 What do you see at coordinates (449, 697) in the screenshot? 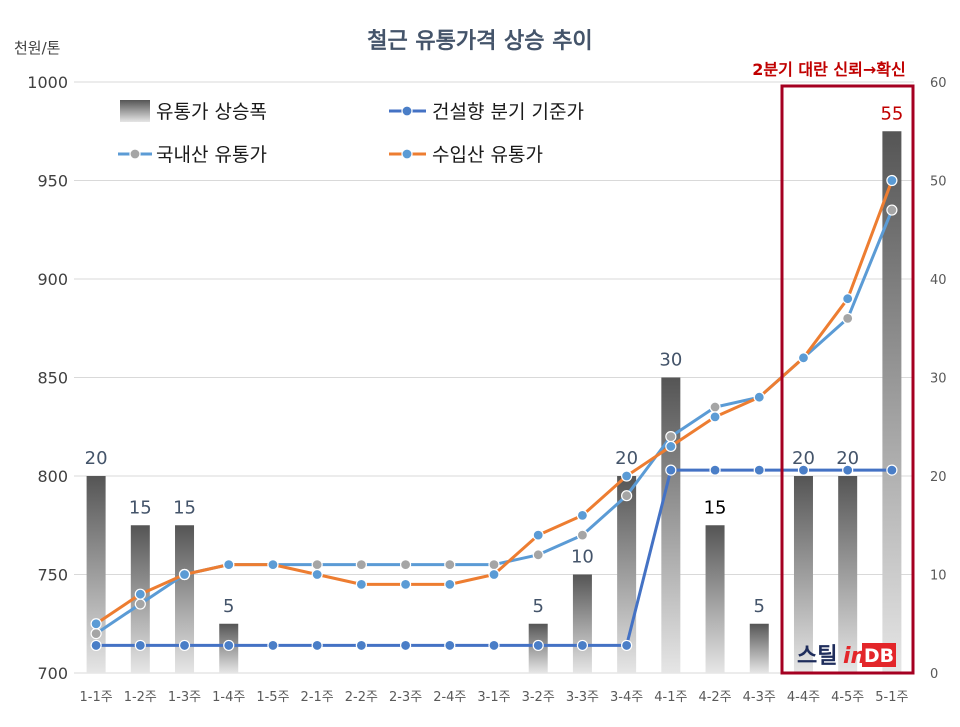
I see `x-tick-label-8: 2-4주` at bounding box center [449, 697].